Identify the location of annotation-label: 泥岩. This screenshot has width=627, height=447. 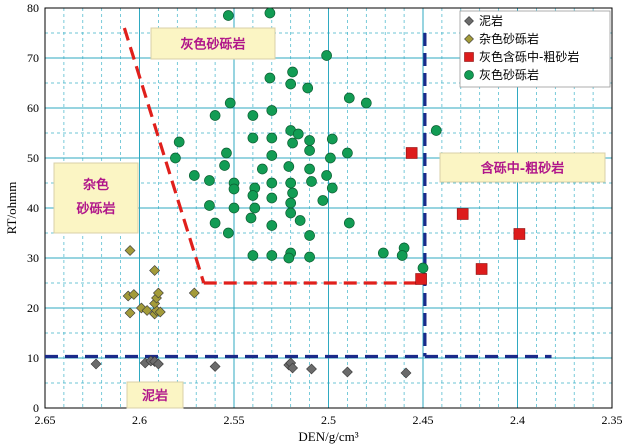
(155, 396).